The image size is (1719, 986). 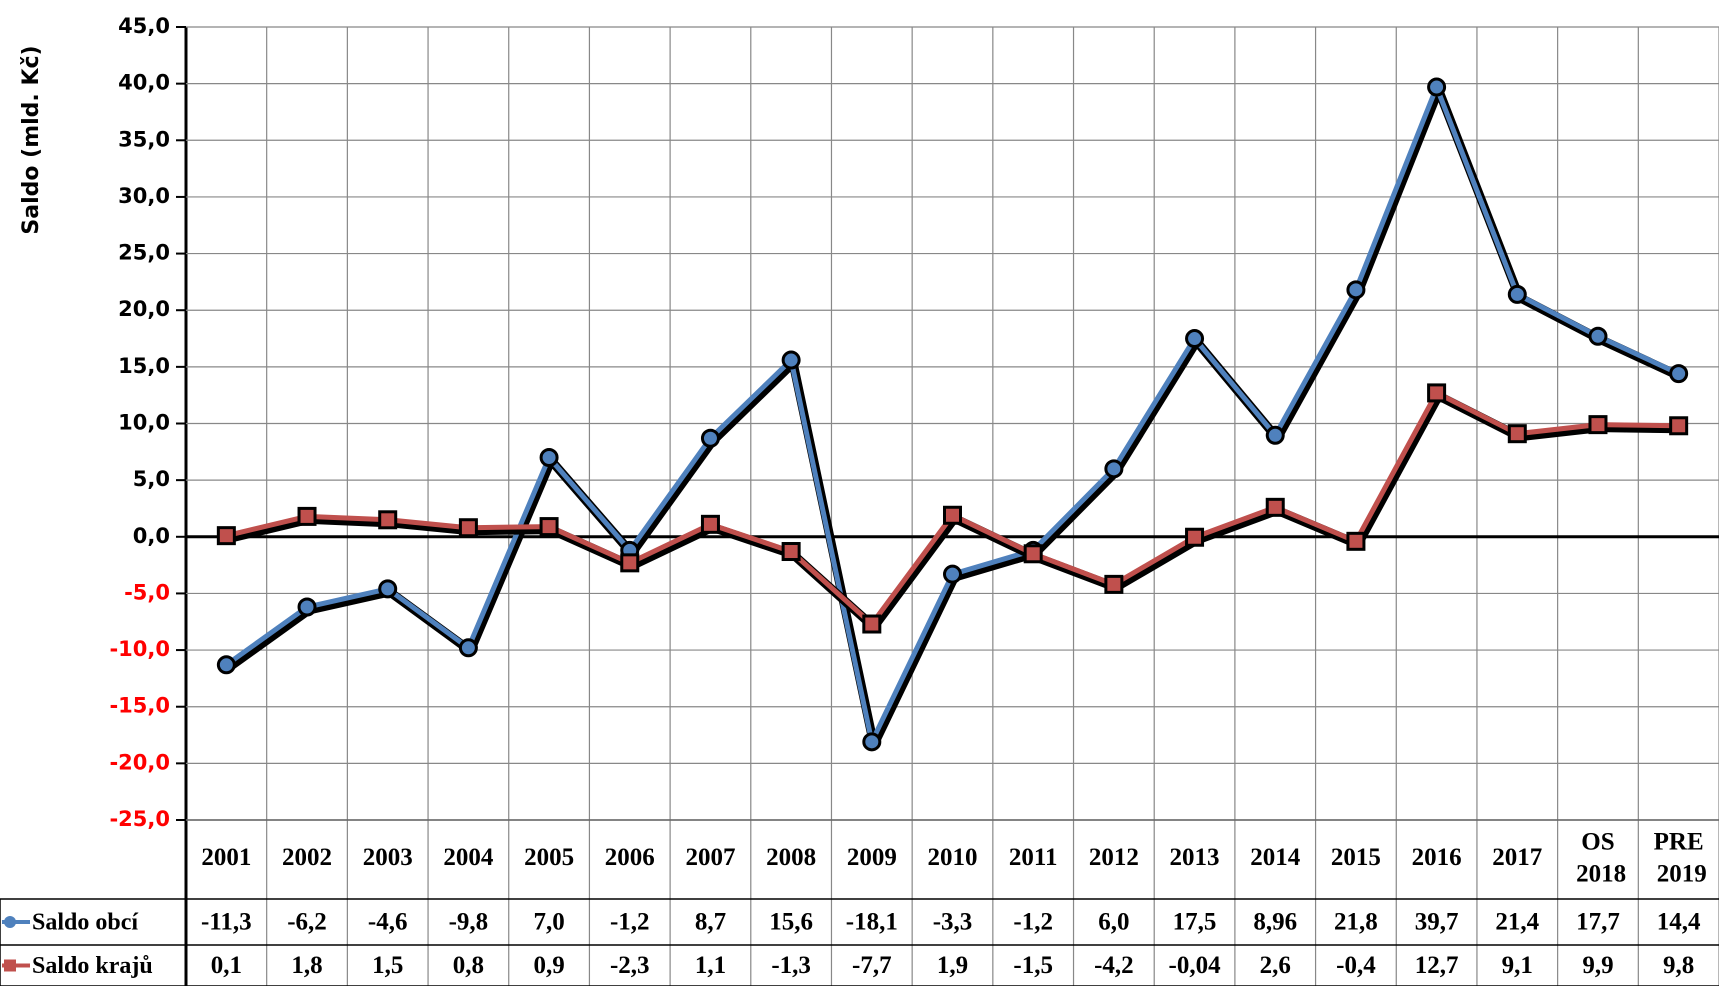 What do you see at coordinates (953, 857) in the screenshot?
I see `x-tick-label: 2010` at bounding box center [953, 857].